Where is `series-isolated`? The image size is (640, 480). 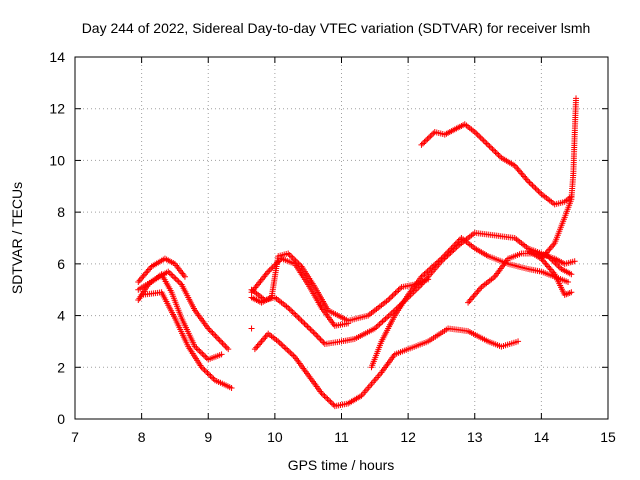
series-isolated is located at coordinates (251, 328).